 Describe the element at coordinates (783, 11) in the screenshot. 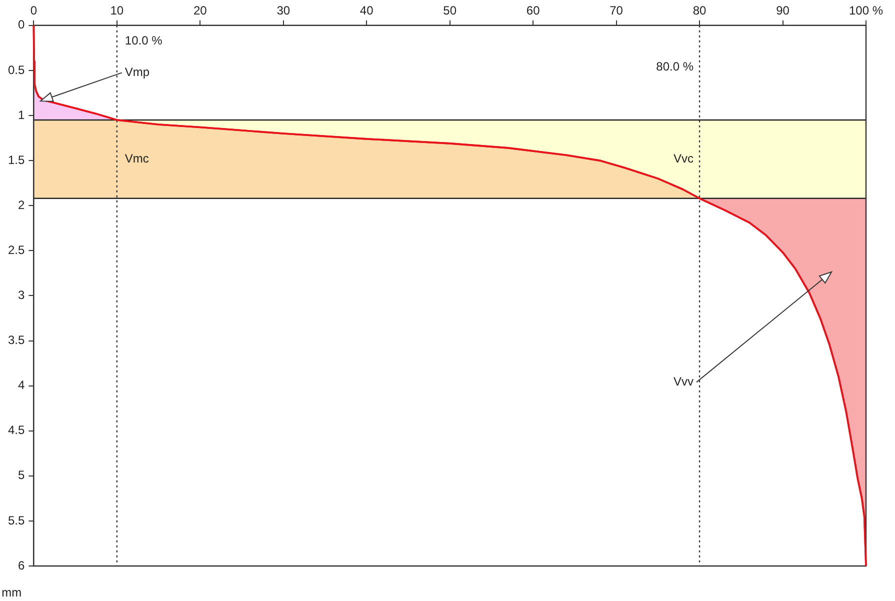

I see `x-tick-label: 90` at that location.